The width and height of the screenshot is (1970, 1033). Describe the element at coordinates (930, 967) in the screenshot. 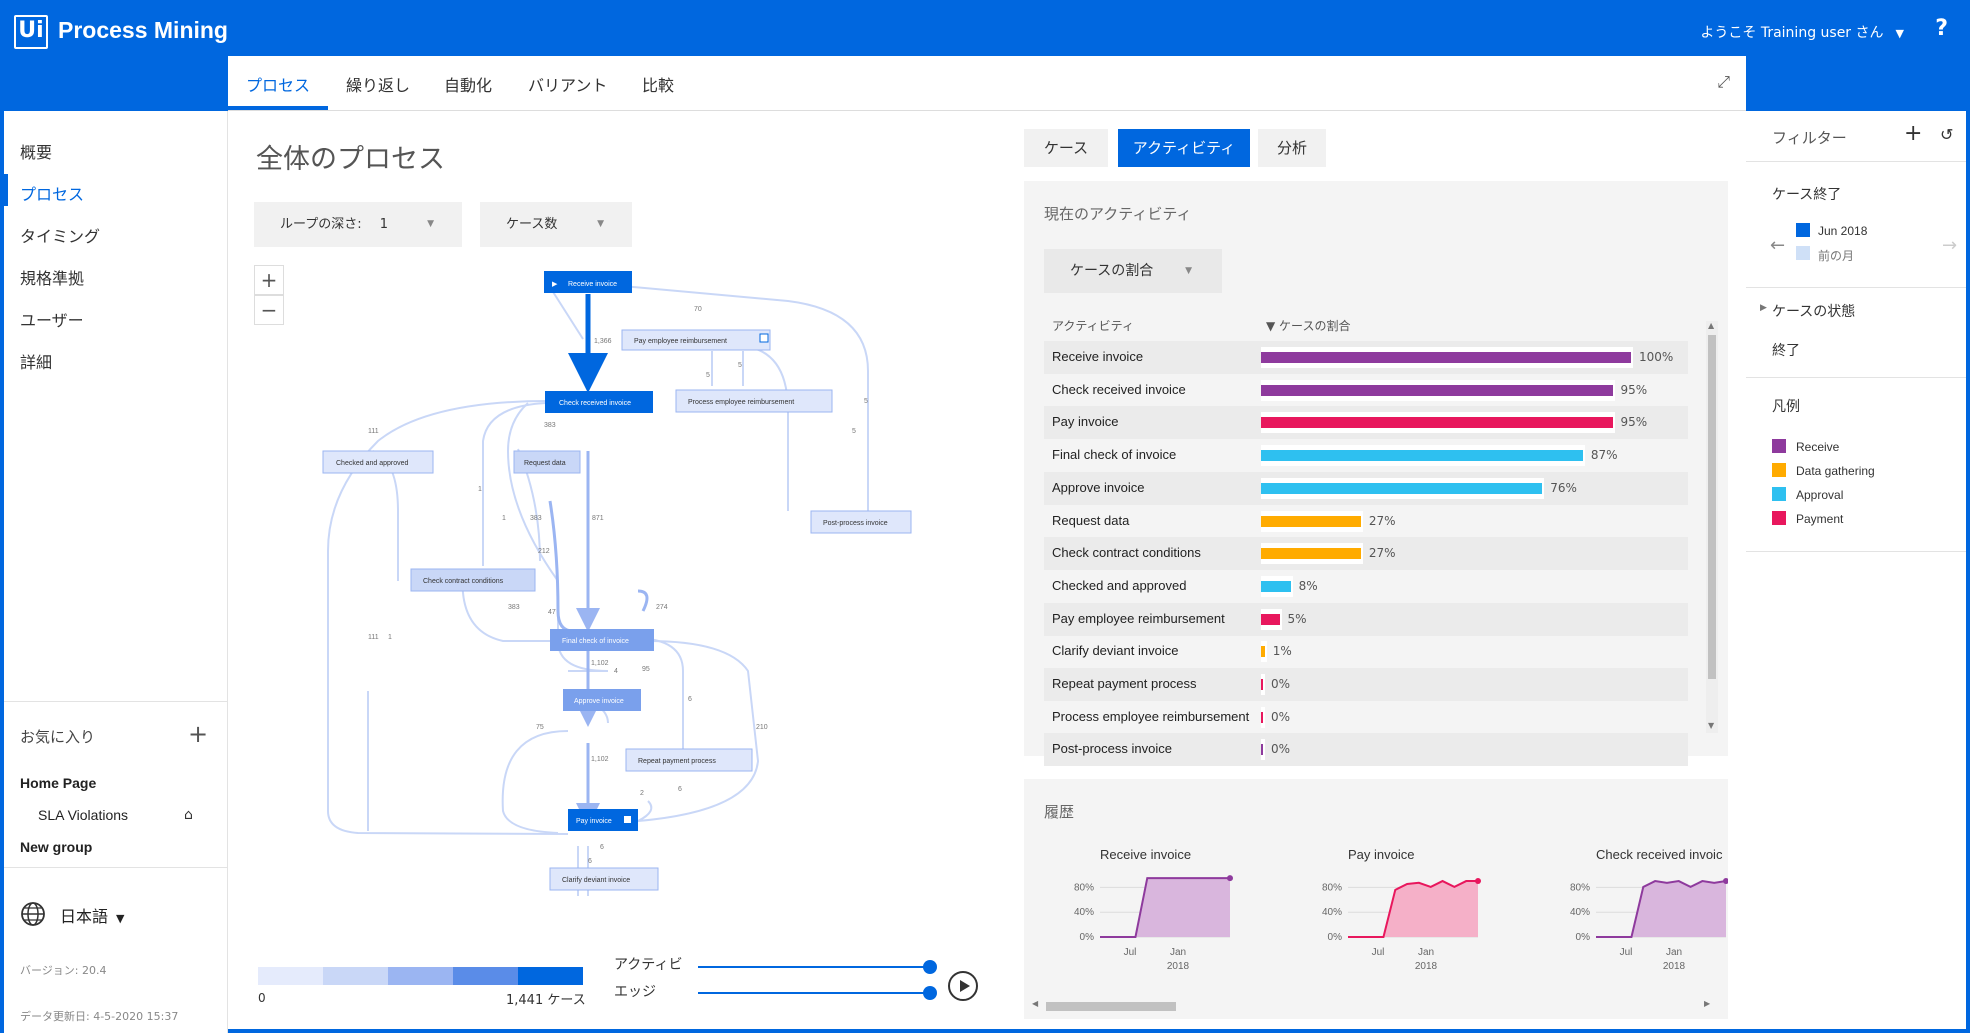

I see `activities-slider-handle` at that location.